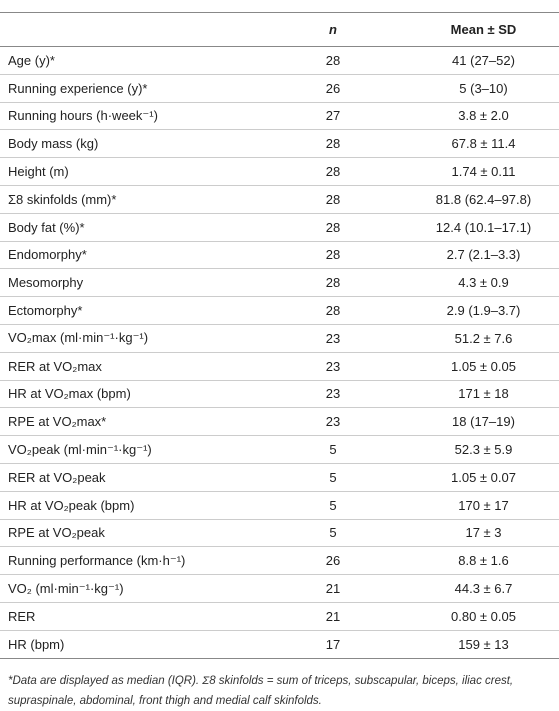  I want to click on table-cell: Age (y)*, so click(134, 60).